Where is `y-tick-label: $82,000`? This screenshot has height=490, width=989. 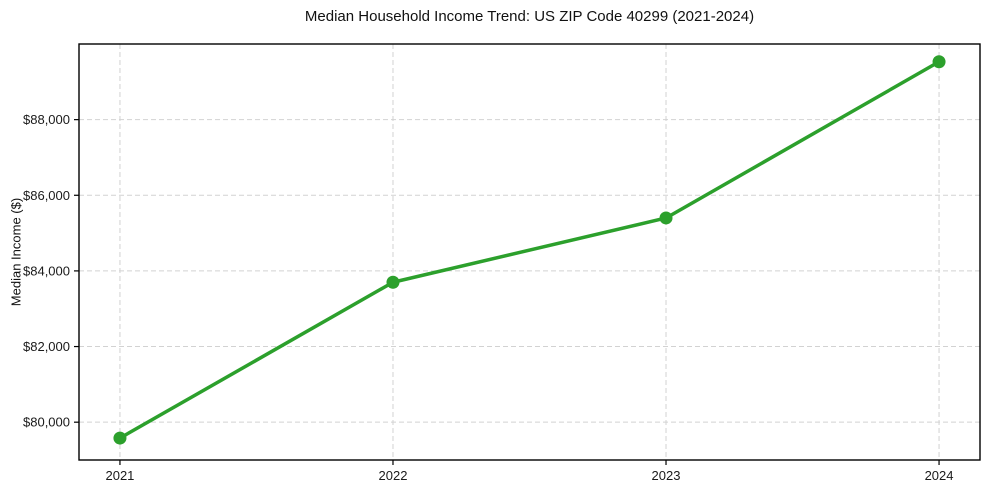 y-tick-label: $82,000 is located at coordinates (46, 346).